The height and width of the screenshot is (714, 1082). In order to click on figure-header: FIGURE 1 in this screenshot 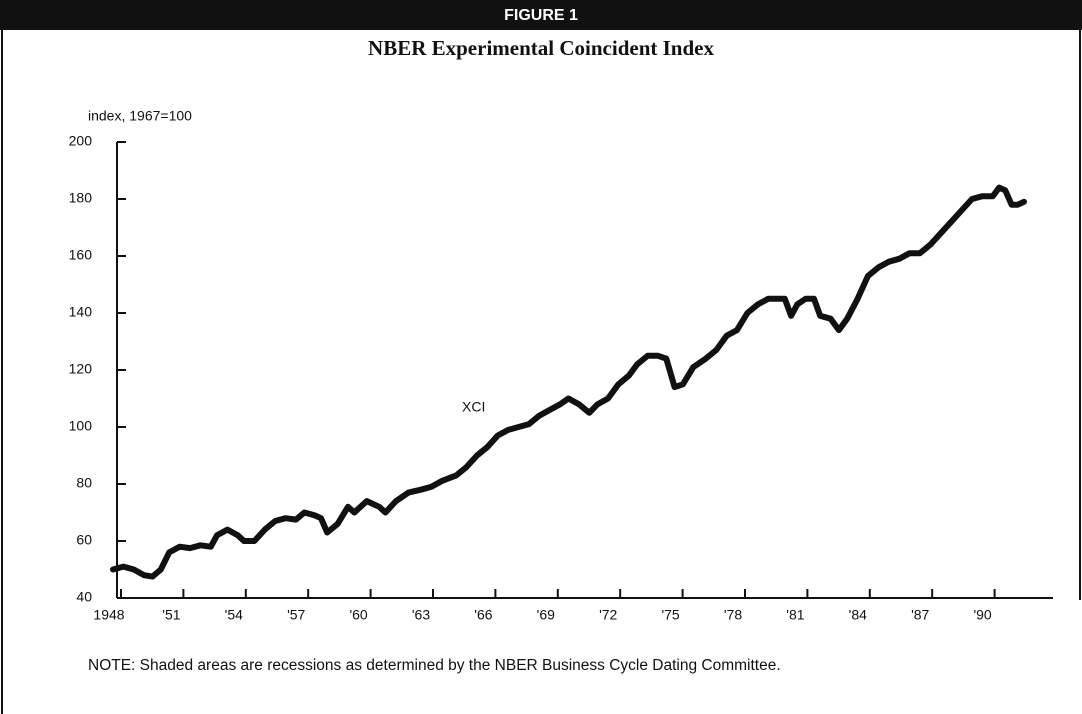, I will do `click(541, 15)`.